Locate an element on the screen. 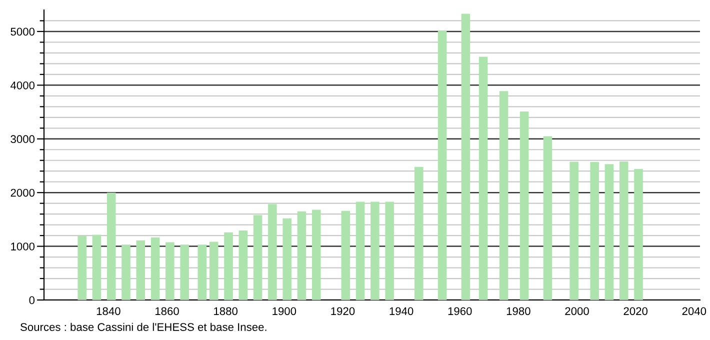 The height and width of the screenshot is (340, 710). y-tick-label: 5000 is located at coordinates (22, 32).